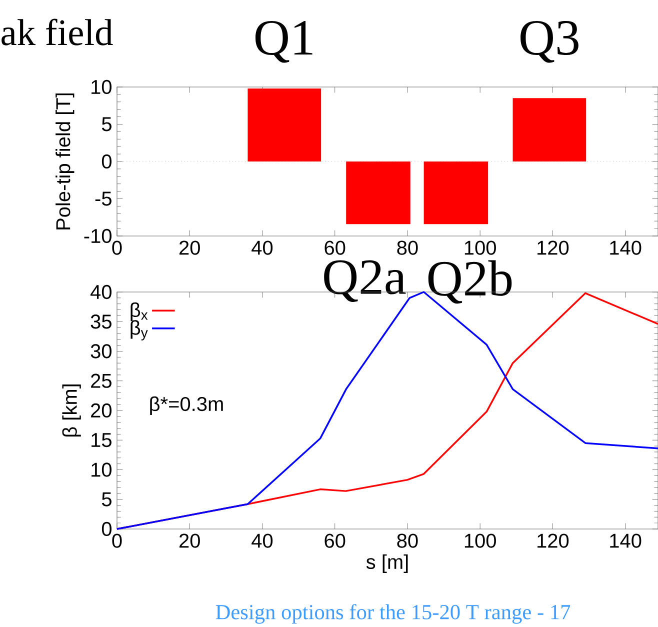 The image size is (658, 627). Describe the element at coordinates (65, 161) in the screenshot. I see `y-axis-title: Pole-tip field [T]` at that location.